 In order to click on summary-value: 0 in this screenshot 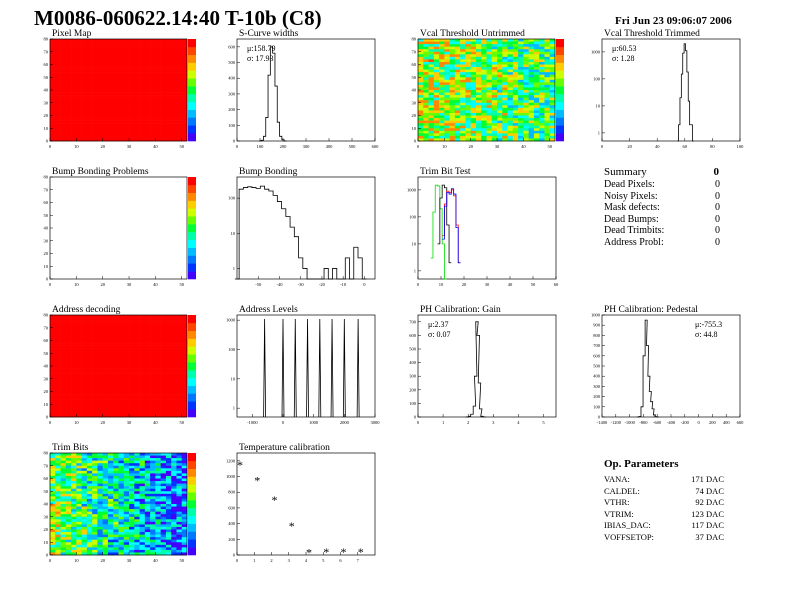, I will do `click(717, 184)`.